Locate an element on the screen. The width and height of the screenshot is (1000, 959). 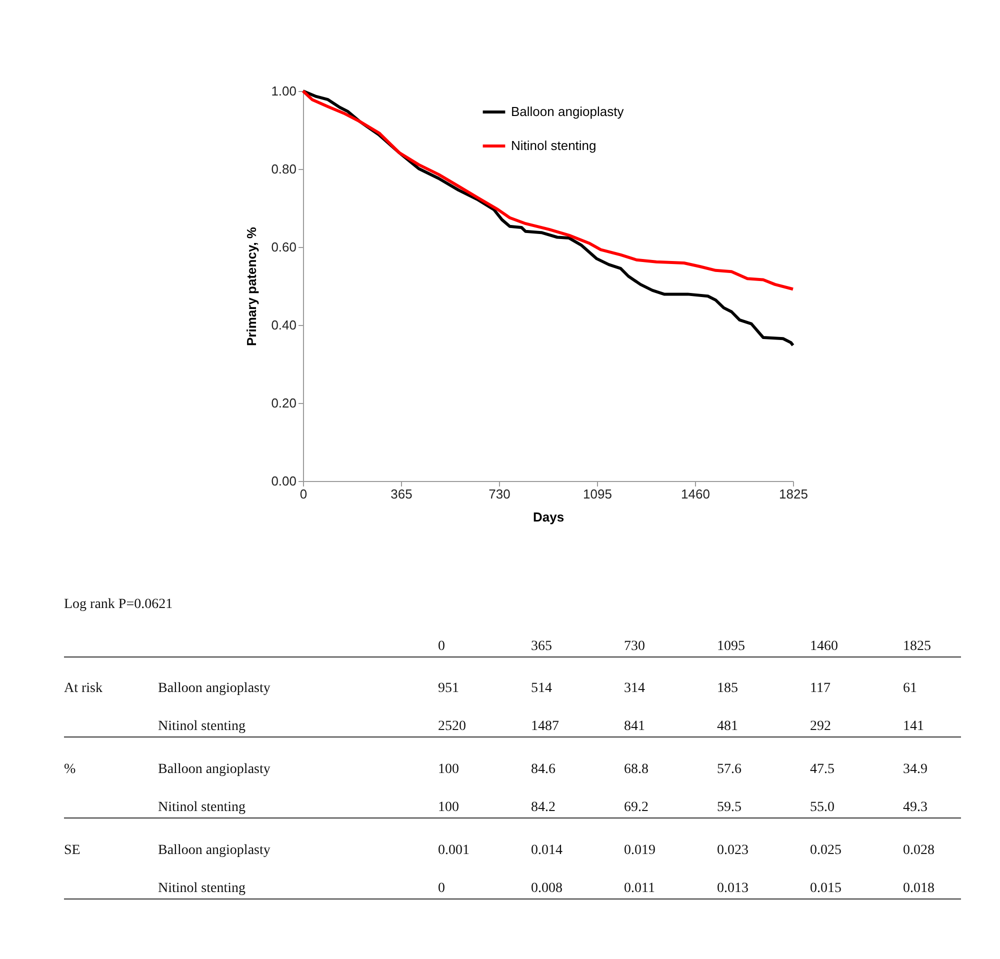
text: 1825 is located at coordinates (917, 646).